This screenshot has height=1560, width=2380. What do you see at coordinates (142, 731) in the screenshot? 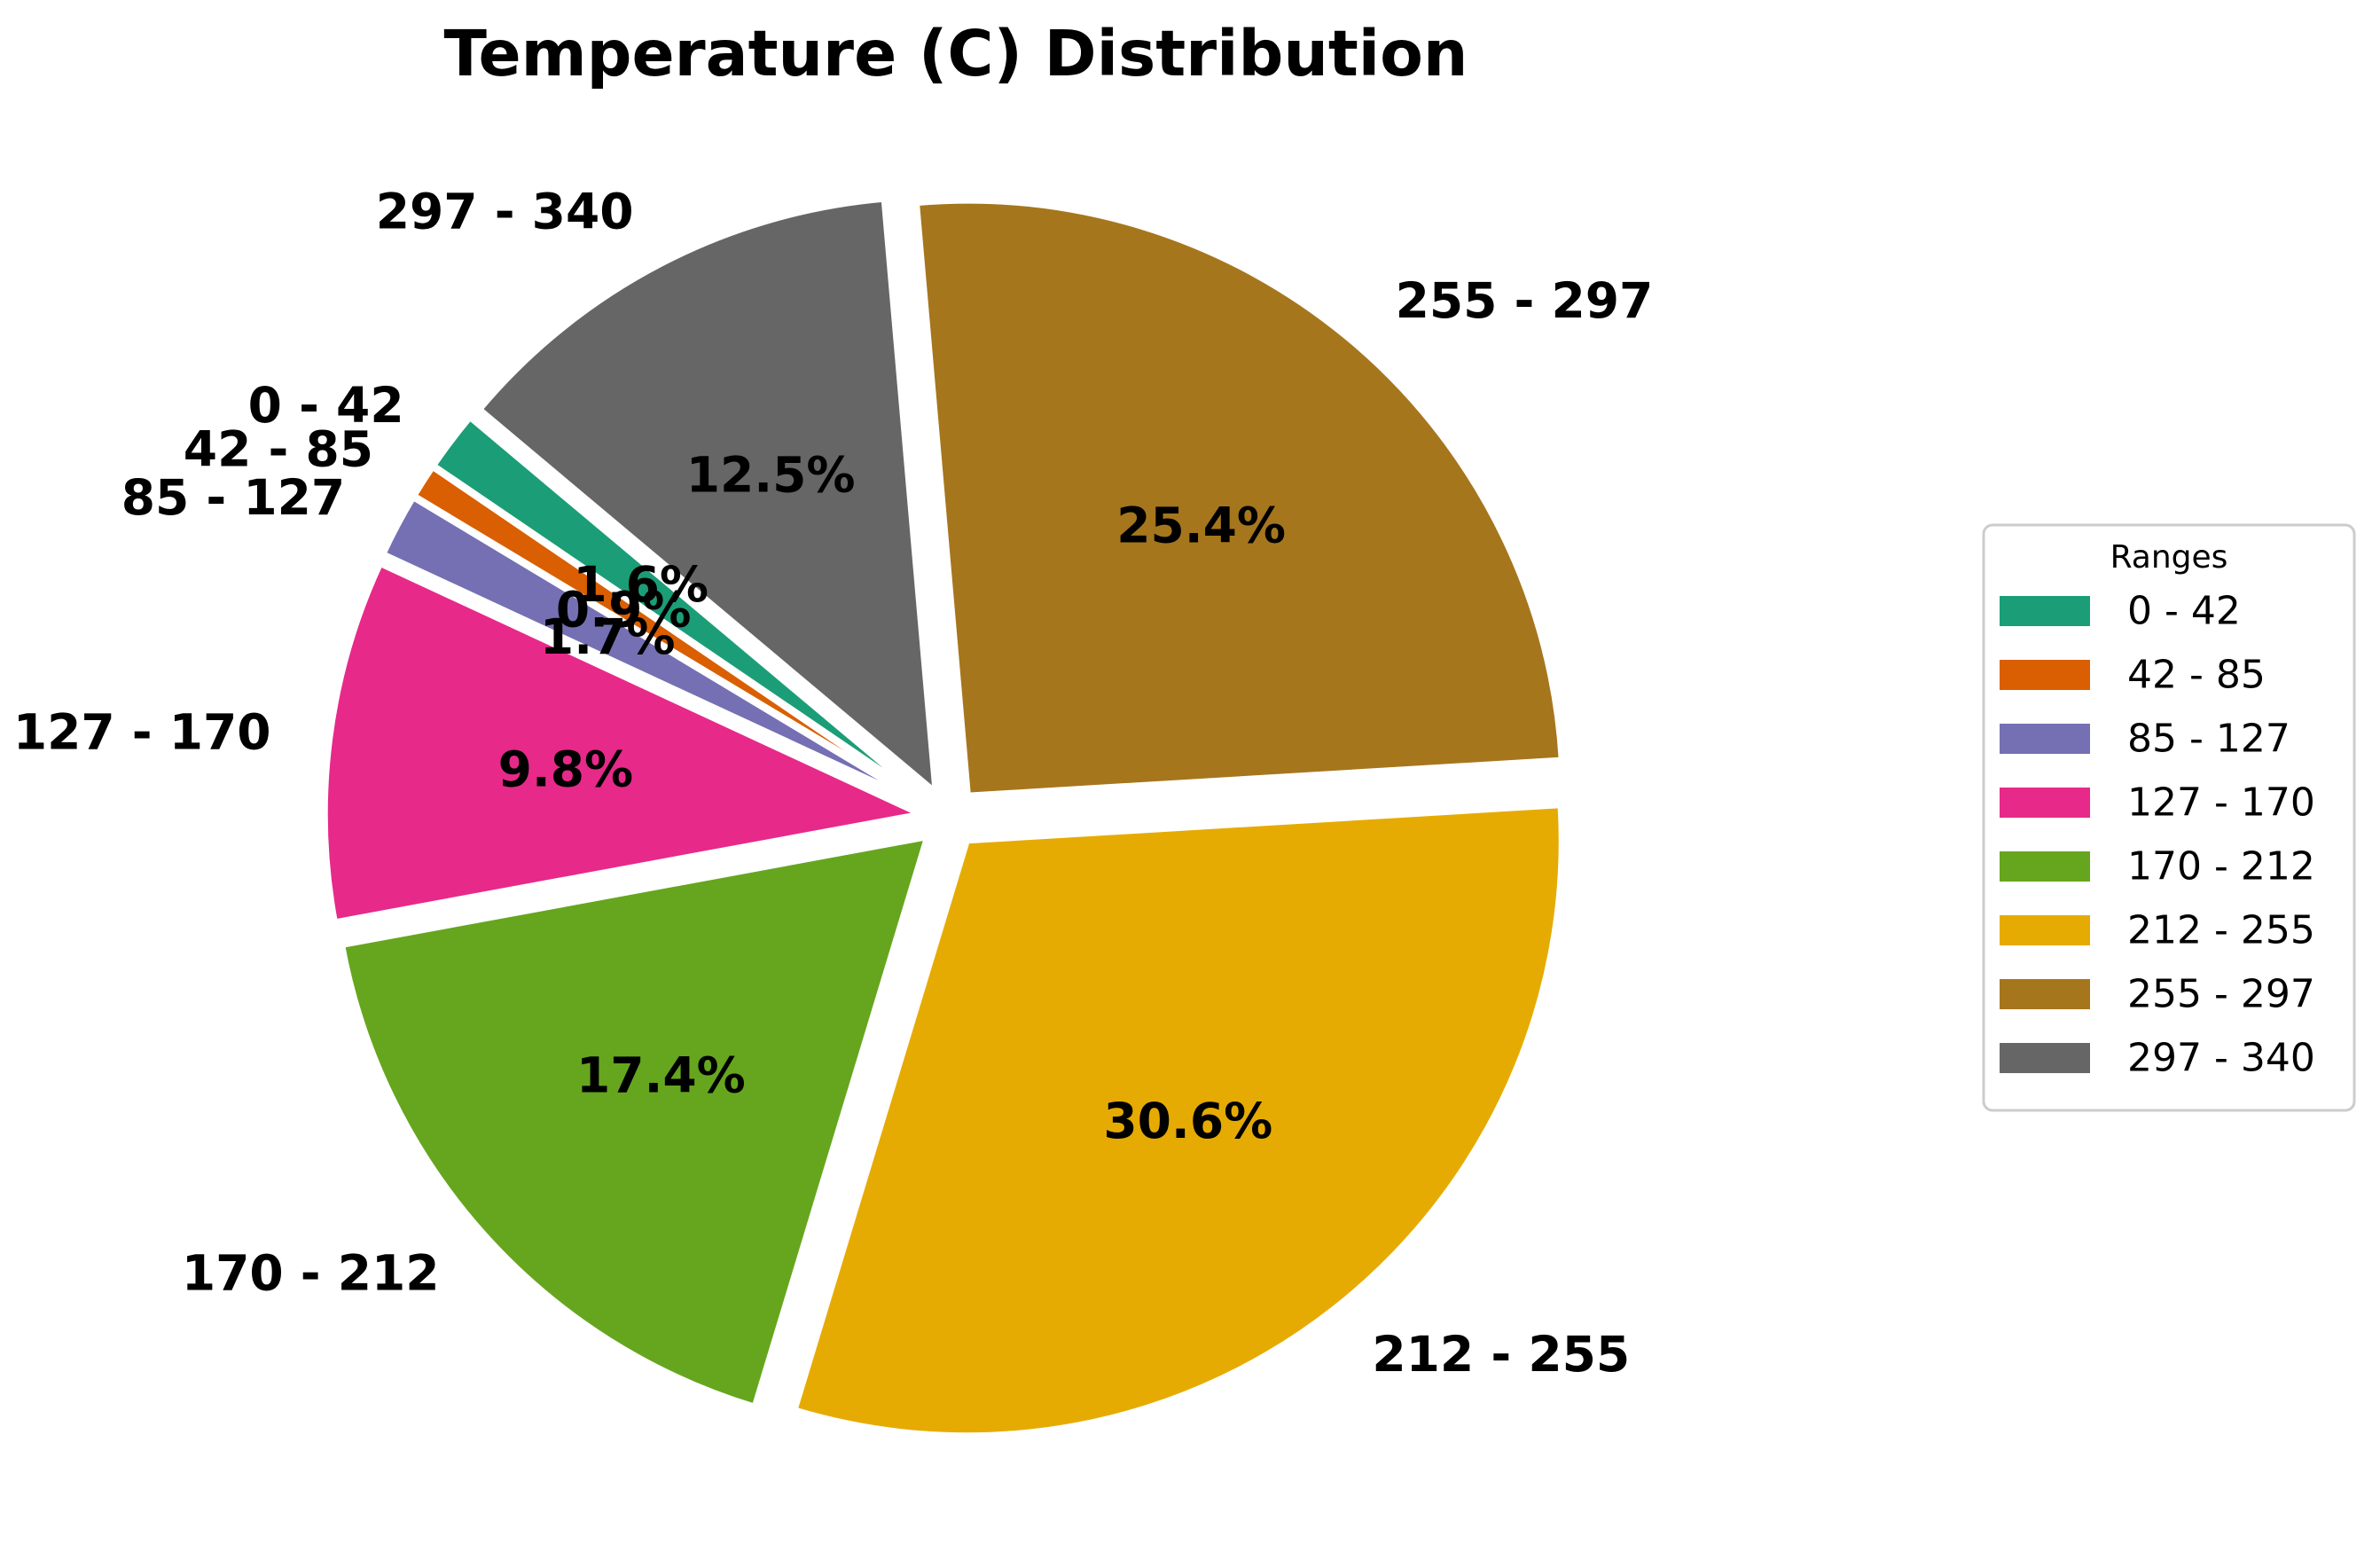
I see `slice-label: 127 - 170` at bounding box center [142, 731].